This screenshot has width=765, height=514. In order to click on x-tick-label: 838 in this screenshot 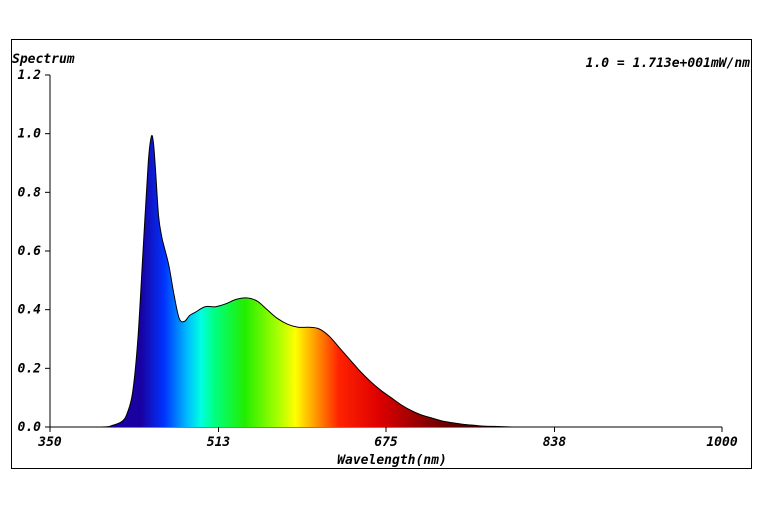, I will do `click(555, 442)`.